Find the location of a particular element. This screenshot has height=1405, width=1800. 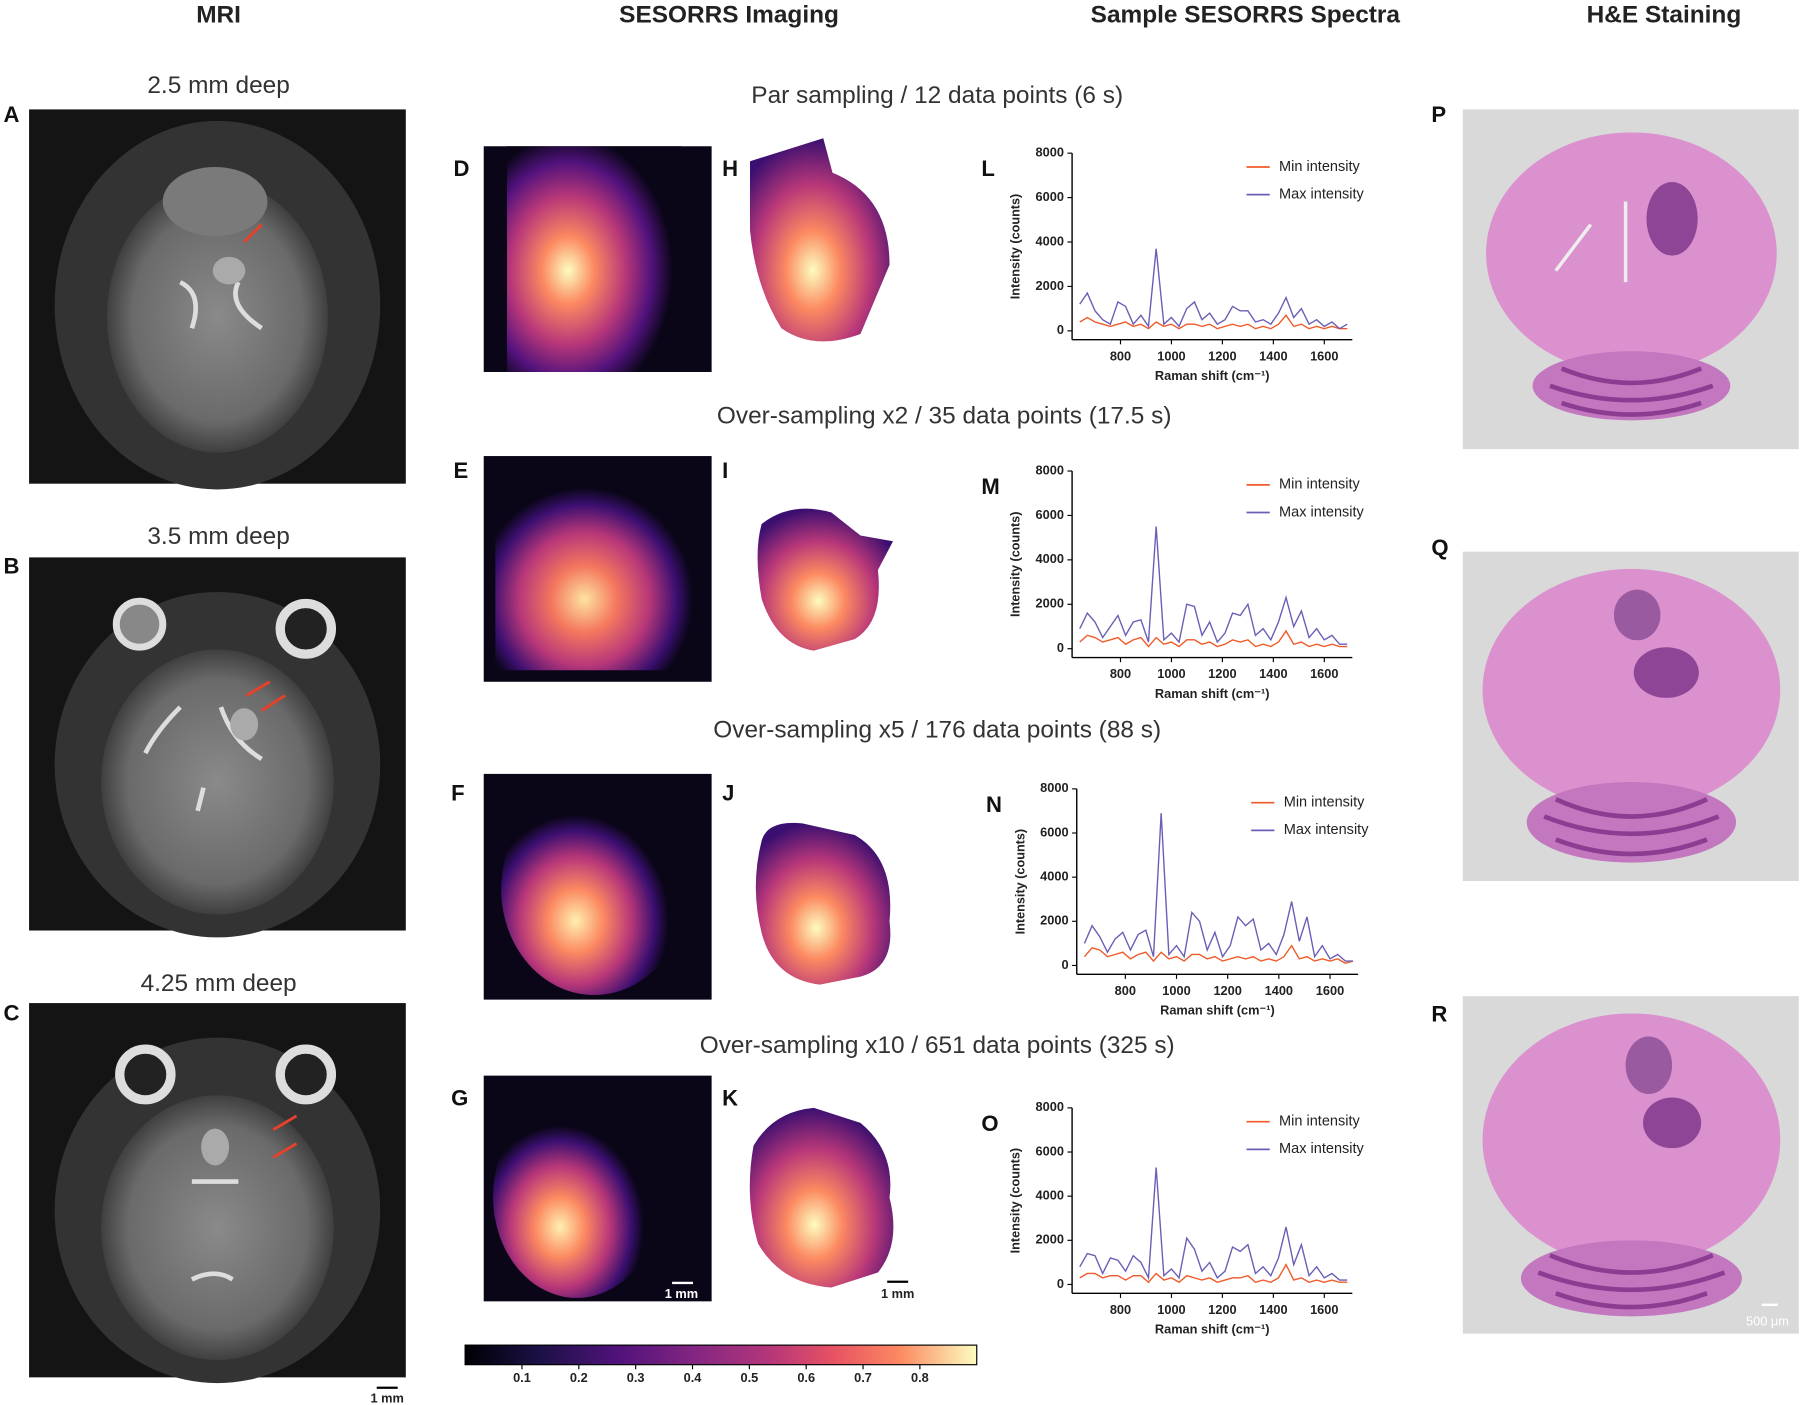

panel-letter: H is located at coordinates (730, 168).